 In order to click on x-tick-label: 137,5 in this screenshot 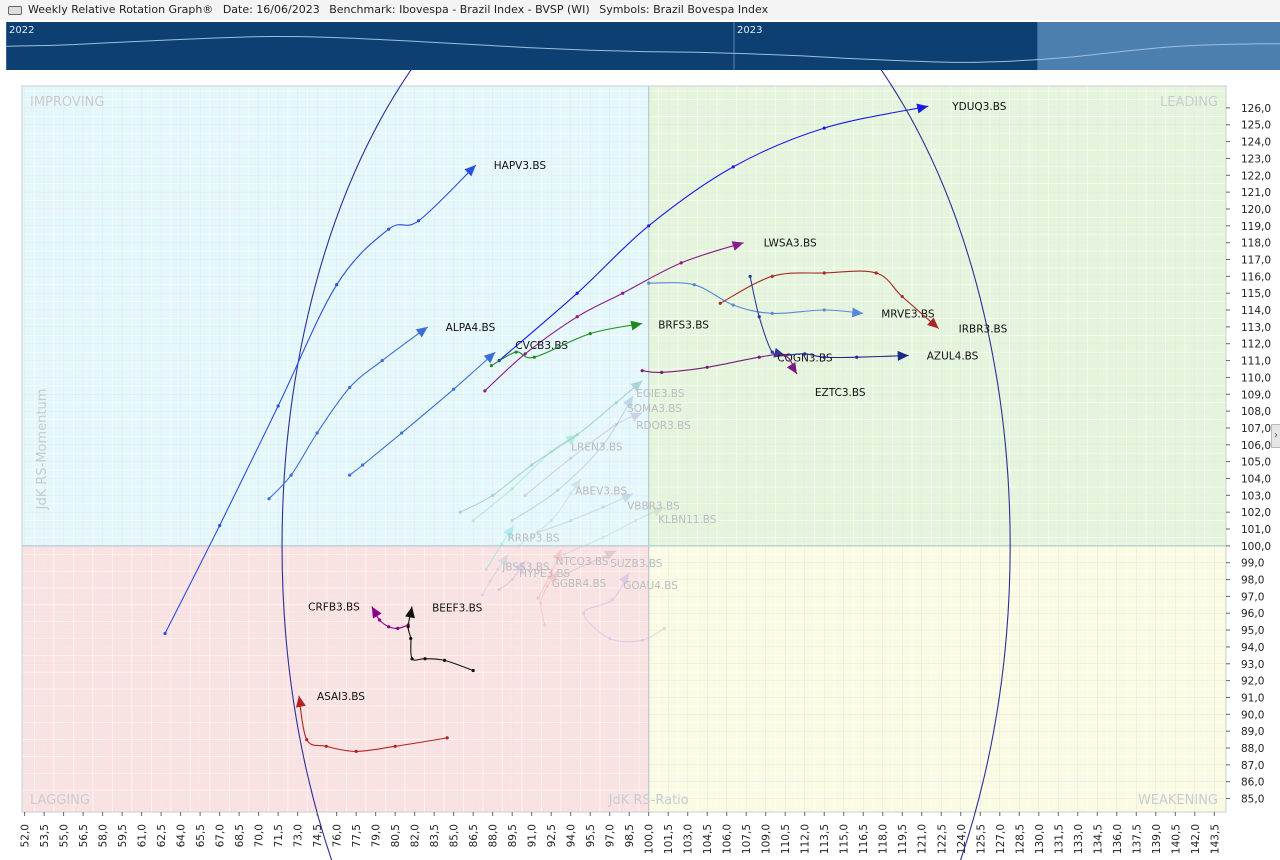, I will do `click(1137, 839)`.